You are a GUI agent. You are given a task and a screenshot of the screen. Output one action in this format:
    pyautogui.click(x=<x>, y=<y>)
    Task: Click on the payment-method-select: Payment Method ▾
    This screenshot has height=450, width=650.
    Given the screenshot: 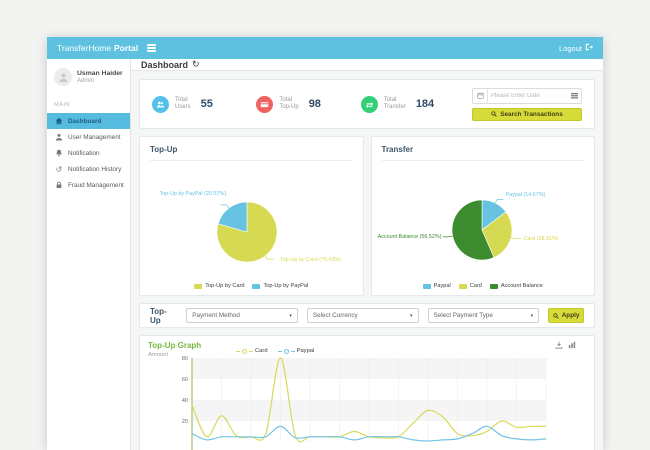 What is the action you would take?
    pyautogui.click(x=242, y=315)
    